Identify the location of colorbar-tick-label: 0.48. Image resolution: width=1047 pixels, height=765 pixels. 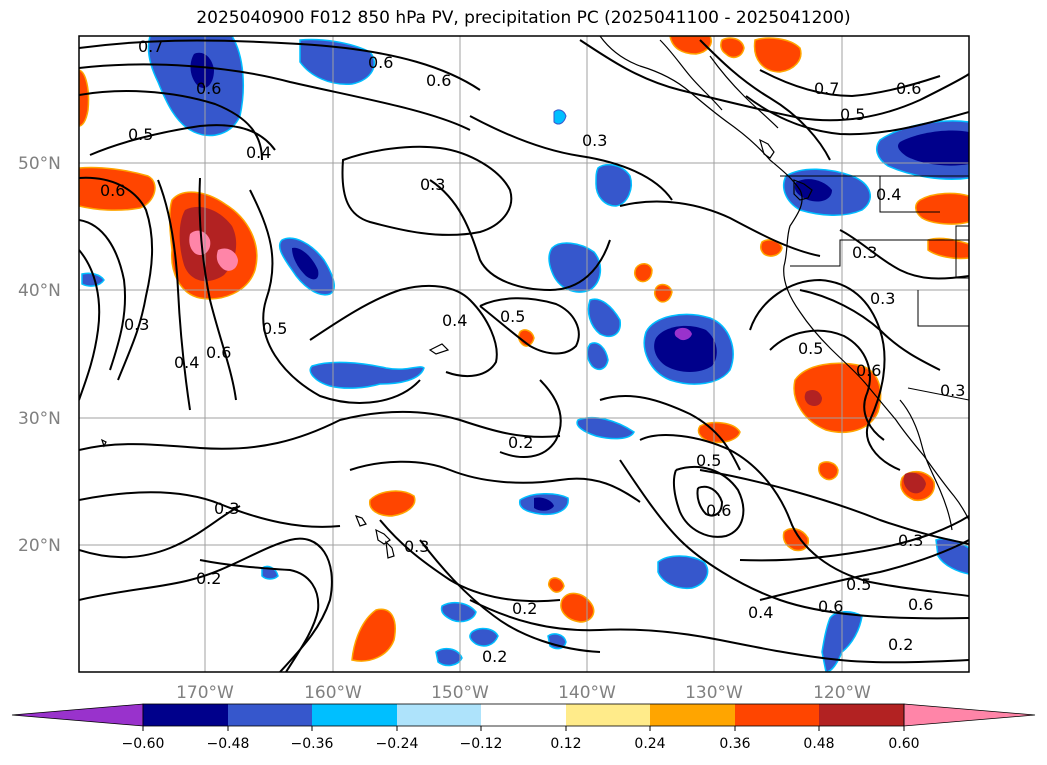
(818, 744).